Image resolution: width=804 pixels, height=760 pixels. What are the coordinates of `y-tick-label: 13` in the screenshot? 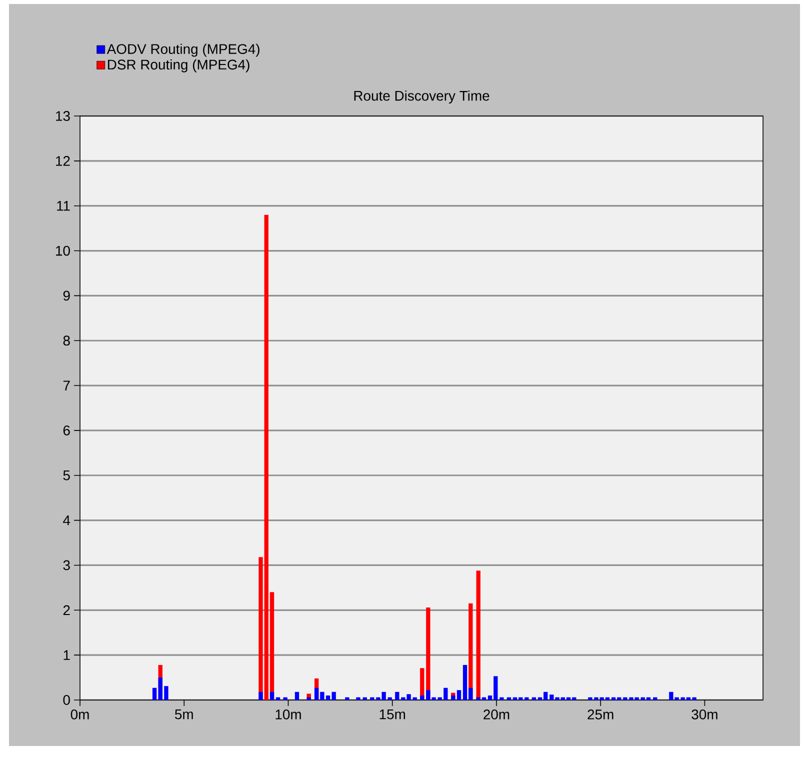 It's located at (63, 116).